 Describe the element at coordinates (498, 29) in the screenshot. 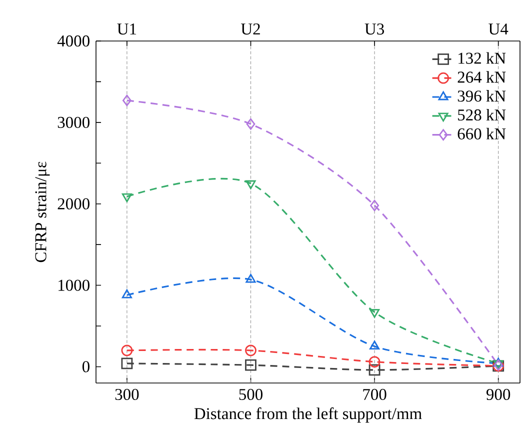

I see `ref-line-label: U4` at that location.